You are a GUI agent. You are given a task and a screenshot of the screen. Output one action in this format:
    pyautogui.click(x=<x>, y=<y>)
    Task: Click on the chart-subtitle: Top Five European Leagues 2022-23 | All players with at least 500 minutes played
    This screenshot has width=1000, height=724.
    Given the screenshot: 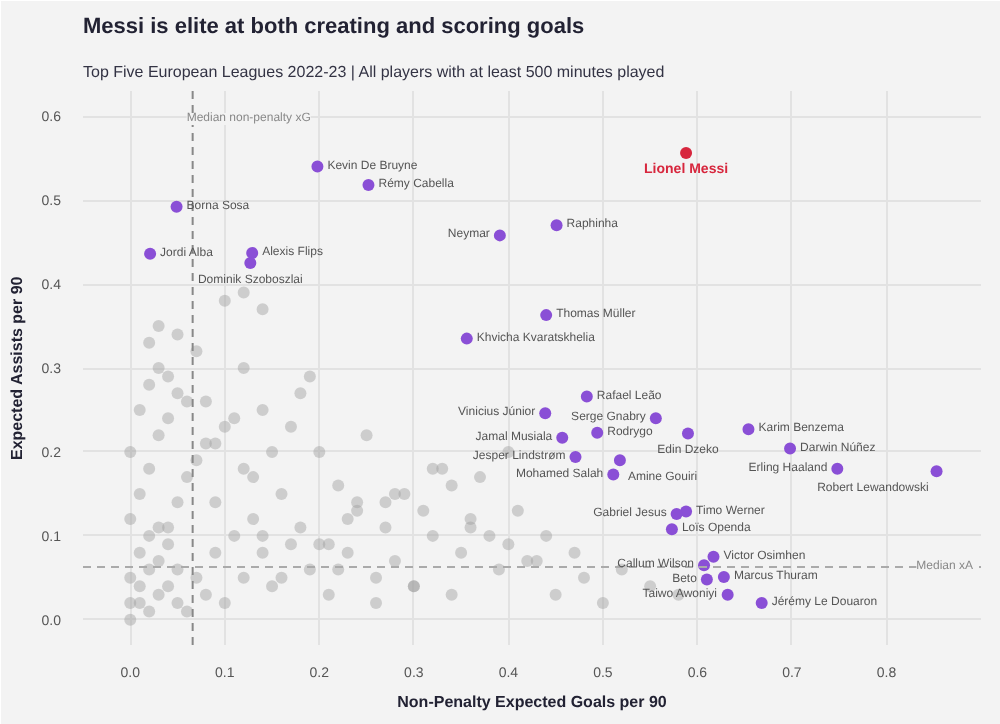 What is the action you would take?
    pyautogui.click(x=374, y=72)
    